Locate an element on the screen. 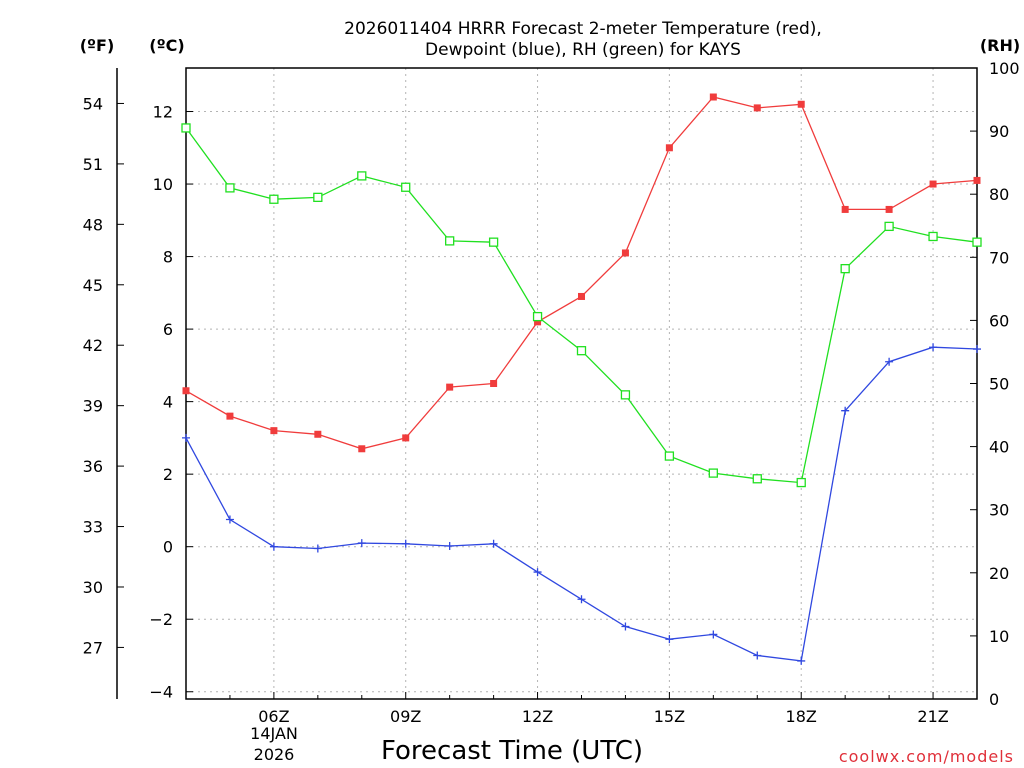  fahrenheit-tick-label: 54 is located at coordinates (93, 103).